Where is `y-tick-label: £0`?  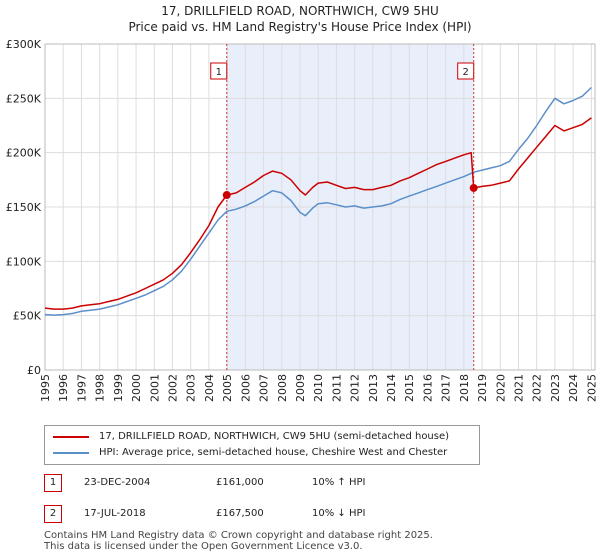
y-tick-label: £0 is located at coordinates (34, 370).